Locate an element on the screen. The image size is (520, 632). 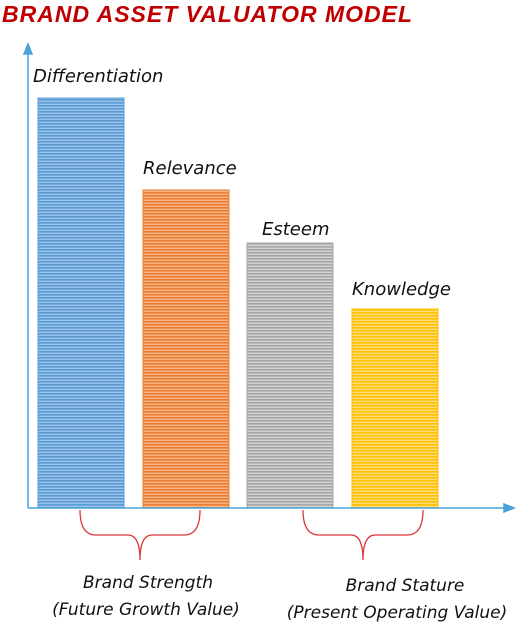
bar-label: Relevance is located at coordinates (190, 168).